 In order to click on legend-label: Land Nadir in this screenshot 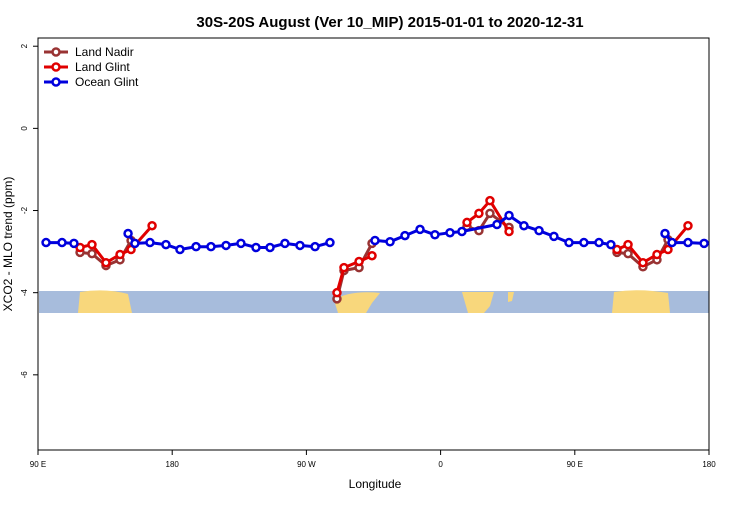, I will do `click(104, 52)`.